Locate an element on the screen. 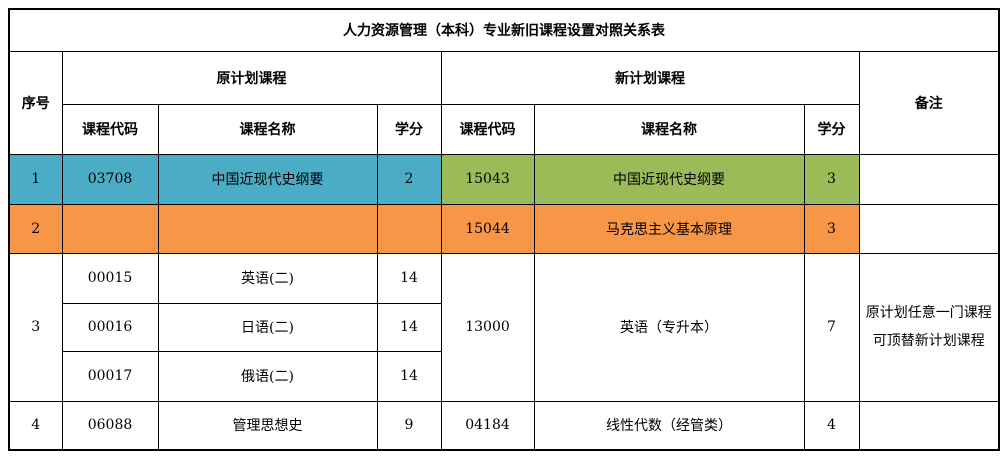 This screenshot has height=457, width=1008. row1-new-code-cell: 15043 is located at coordinates (487, 179).